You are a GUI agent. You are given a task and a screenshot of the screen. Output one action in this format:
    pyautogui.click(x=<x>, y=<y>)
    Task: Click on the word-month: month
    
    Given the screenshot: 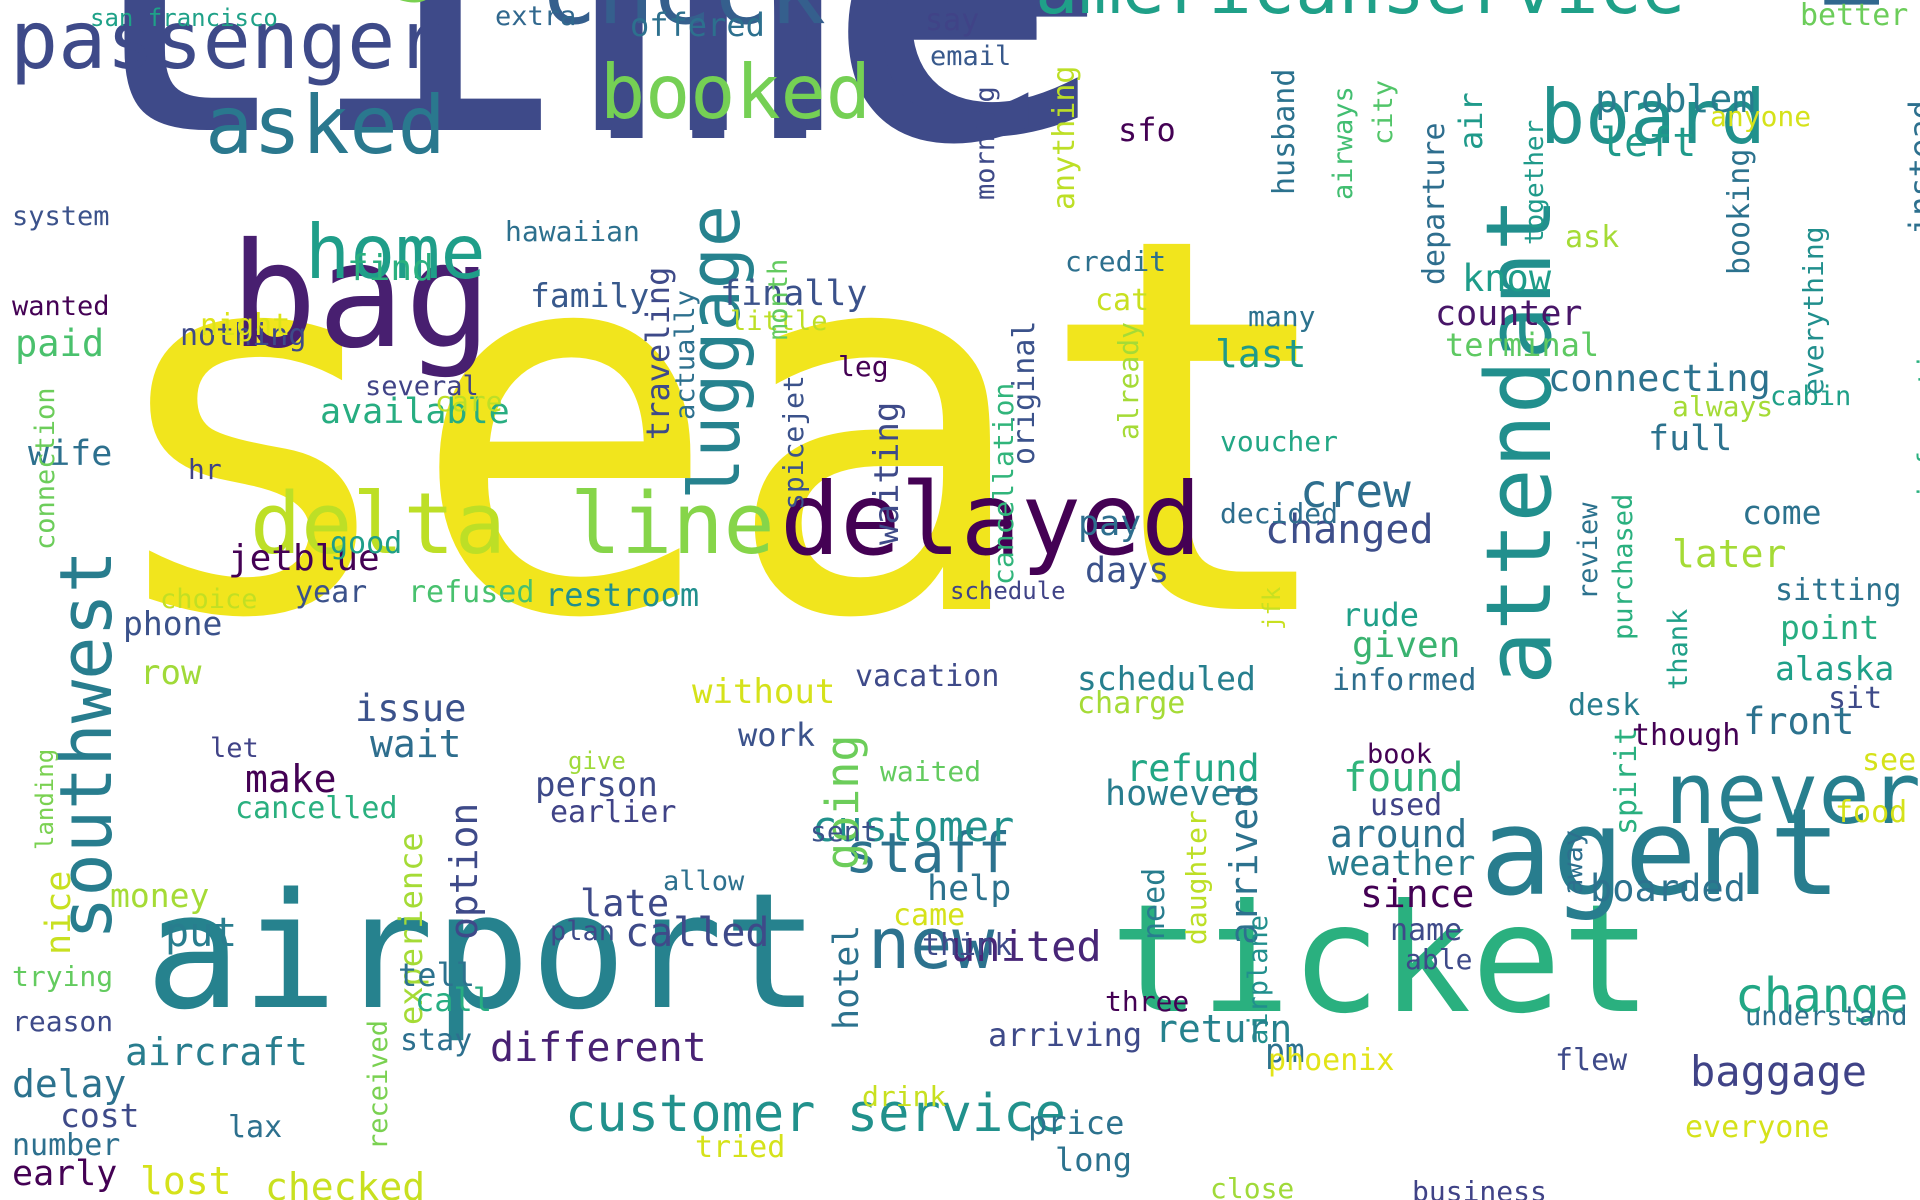 What is the action you would take?
    pyautogui.click(x=778, y=299)
    